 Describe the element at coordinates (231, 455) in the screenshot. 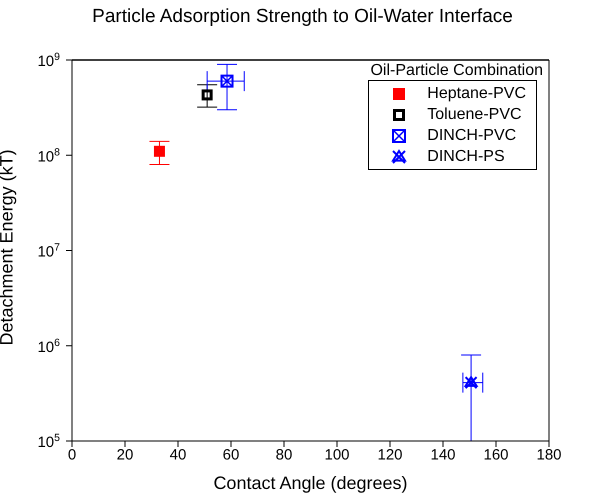

I see `x-tick-label: 60` at that location.